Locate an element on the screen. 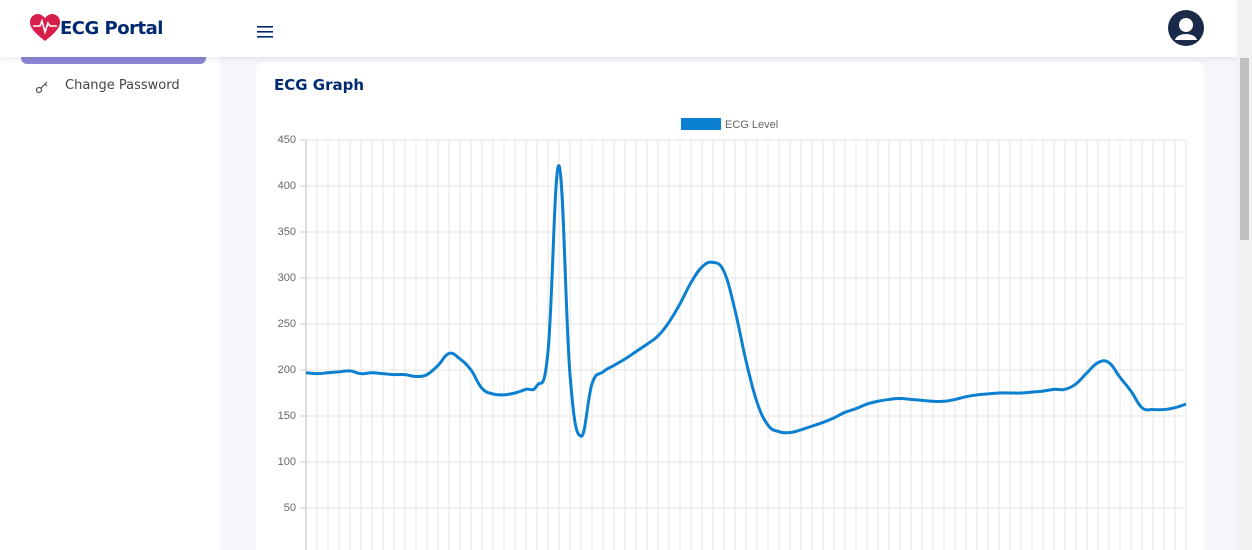 The height and width of the screenshot is (550, 1252). y-tick-label: 300 is located at coordinates (287, 278).